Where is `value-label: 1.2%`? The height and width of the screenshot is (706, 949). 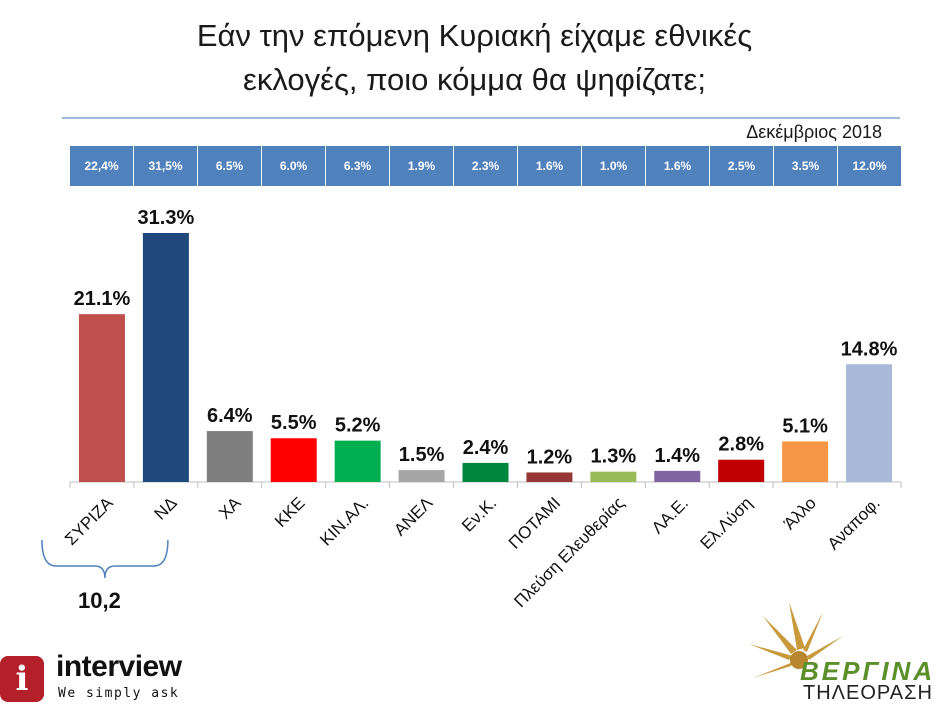 value-label: 1.2% is located at coordinates (550, 457).